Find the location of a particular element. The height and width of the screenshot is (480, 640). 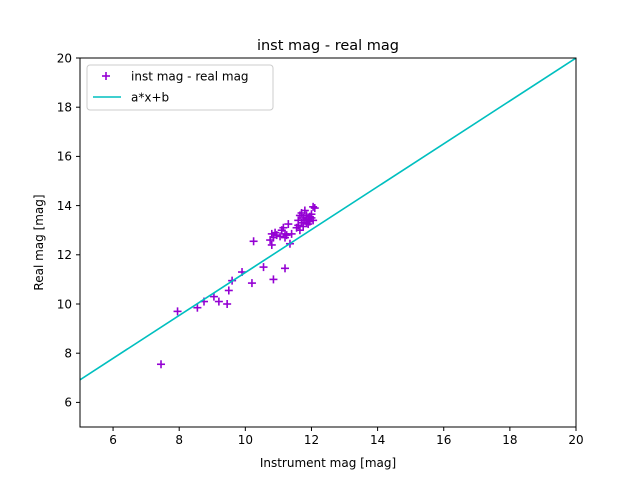

legend-entry-line: a*x+b is located at coordinates (131, 98).